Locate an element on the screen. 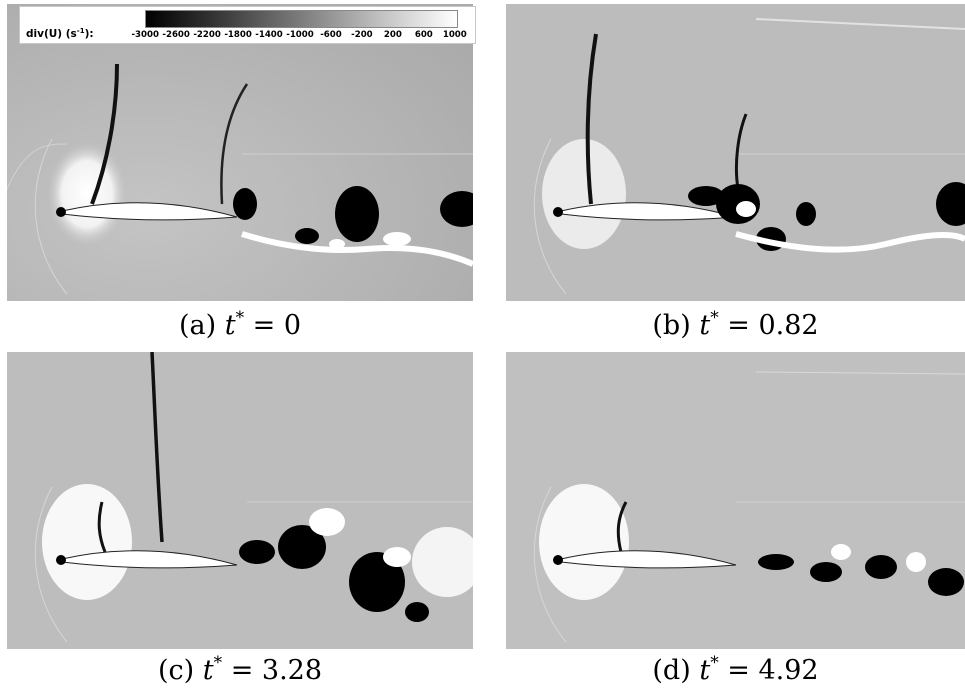 This screenshot has height=696, width=965. colorbar-tick: -1000 is located at coordinates (300, 35).